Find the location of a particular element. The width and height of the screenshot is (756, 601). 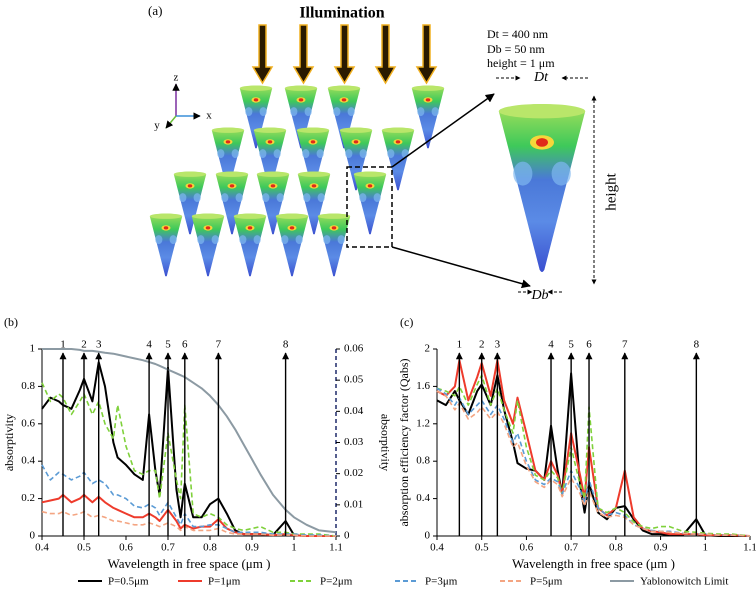

y-tick-label: 0.6 is located at coordinates (28, 423).